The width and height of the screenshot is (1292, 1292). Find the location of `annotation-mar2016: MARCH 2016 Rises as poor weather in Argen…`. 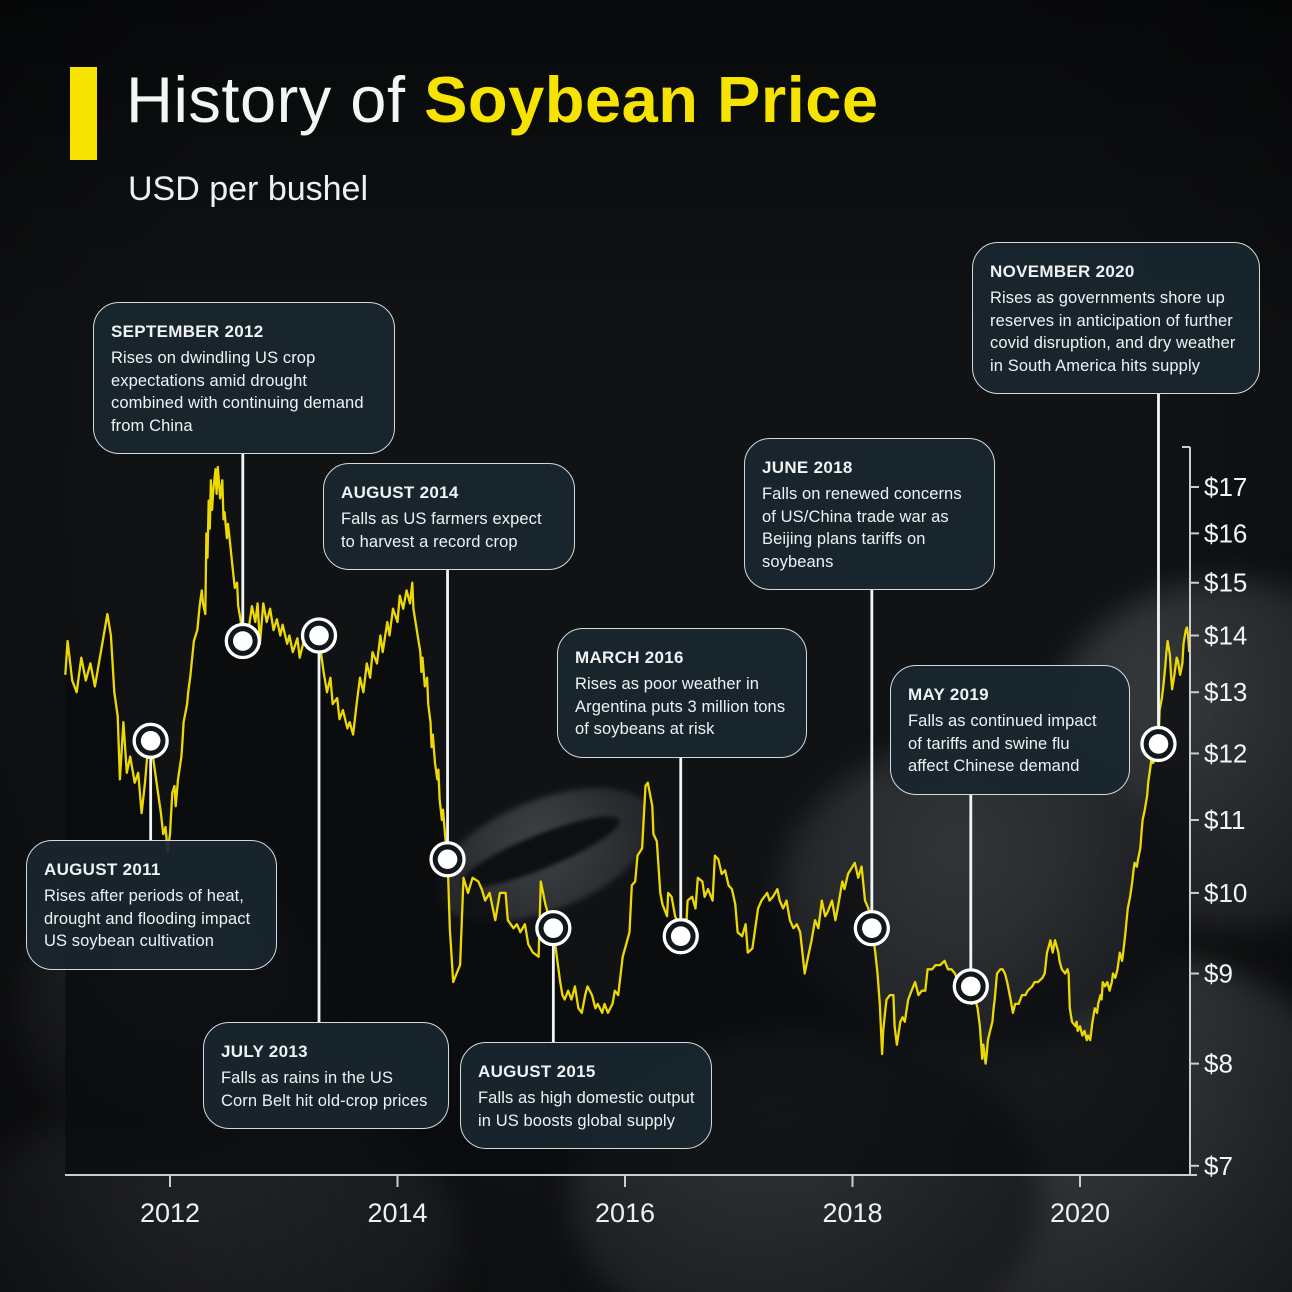

annotation-mar2016: MARCH 2016 Rises as poor weather in Argen… is located at coordinates (682, 693).